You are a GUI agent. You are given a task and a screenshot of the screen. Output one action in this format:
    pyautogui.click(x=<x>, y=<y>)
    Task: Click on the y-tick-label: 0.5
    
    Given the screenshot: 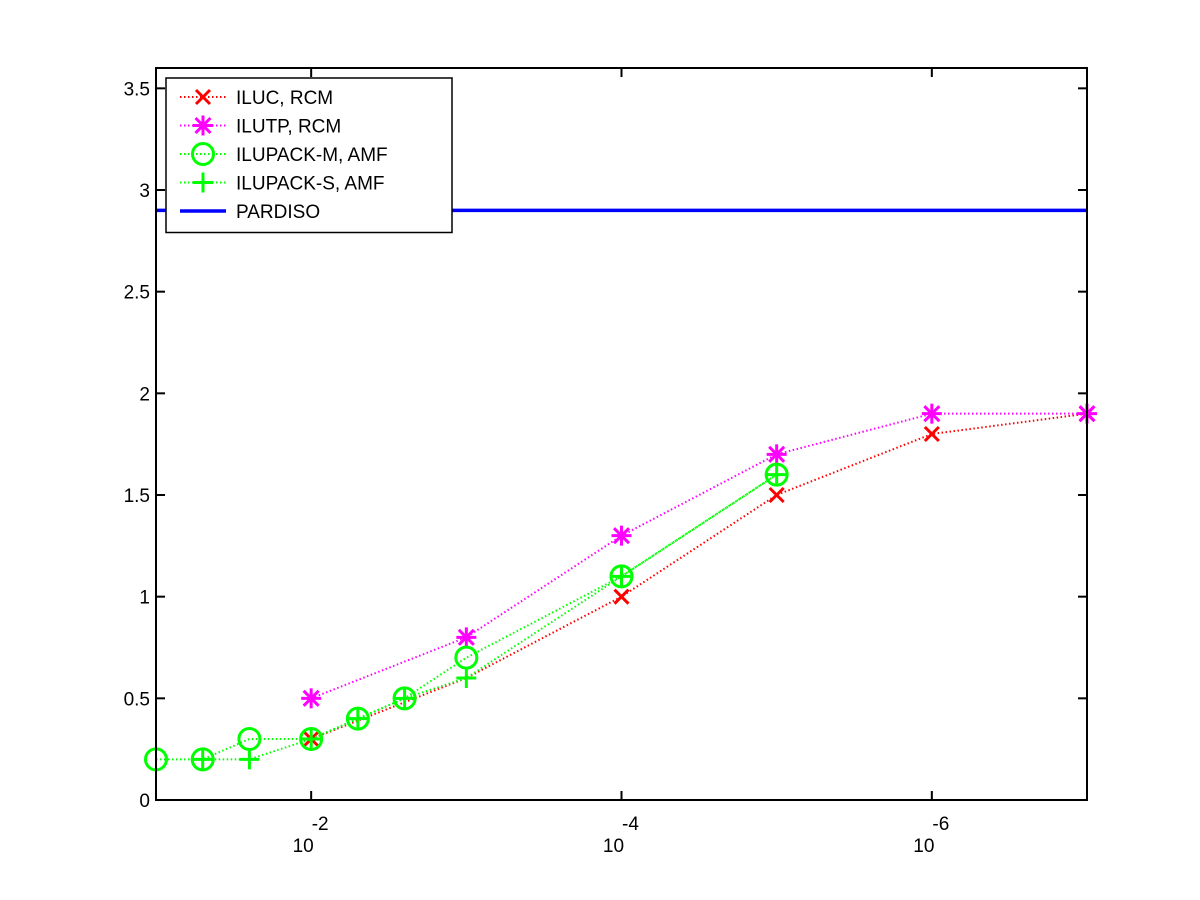 What is the action you would take?
    pyautogui.click(x=137, y=699)
    